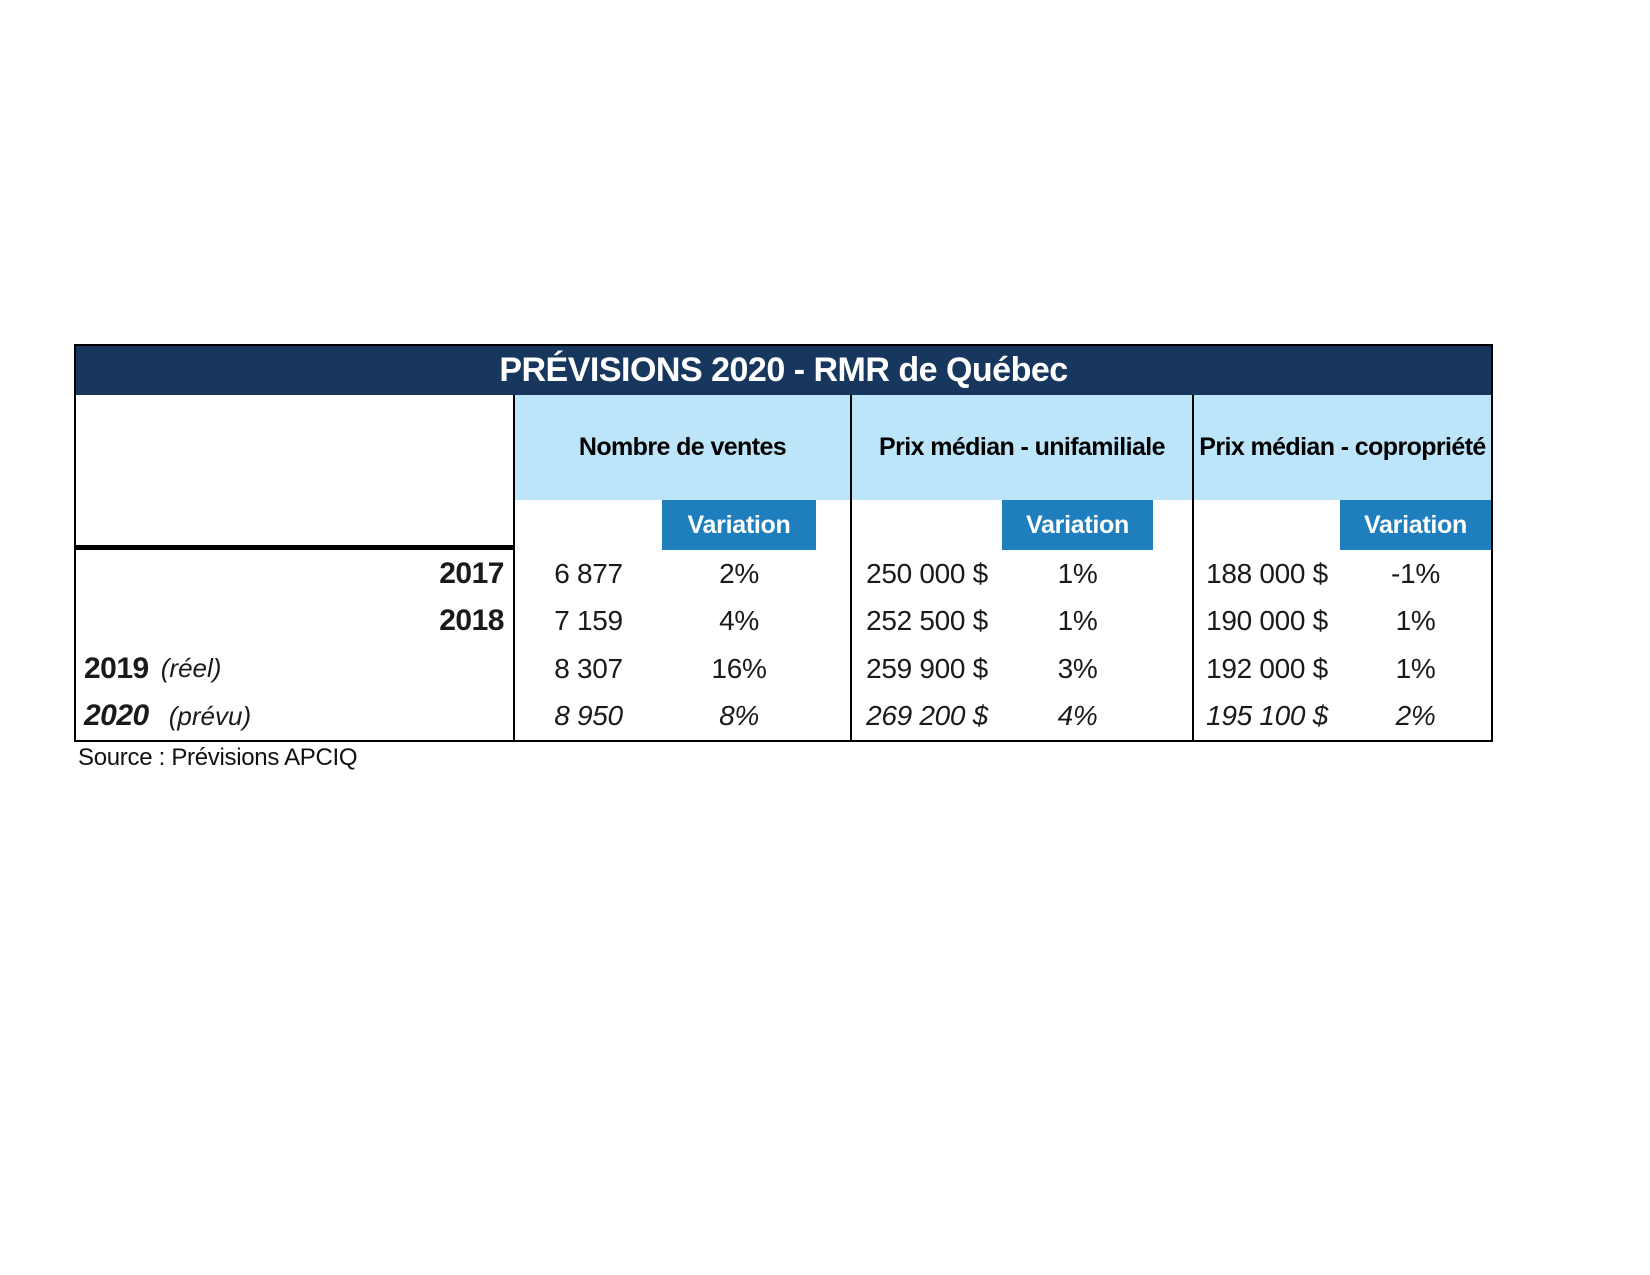 The height and width of the screenshot is (1275, 1650). I want to click on single-family-variation-header: Variation, so click(1077, 525).